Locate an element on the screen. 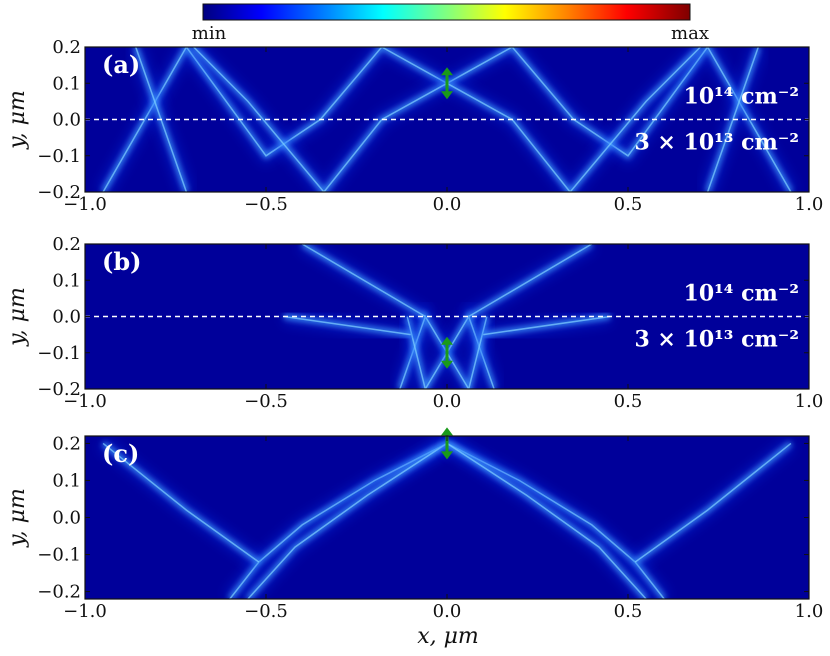 This screenshot has height=656, width=830. colorbar-max-label: max is located at coordinates (690, 33).